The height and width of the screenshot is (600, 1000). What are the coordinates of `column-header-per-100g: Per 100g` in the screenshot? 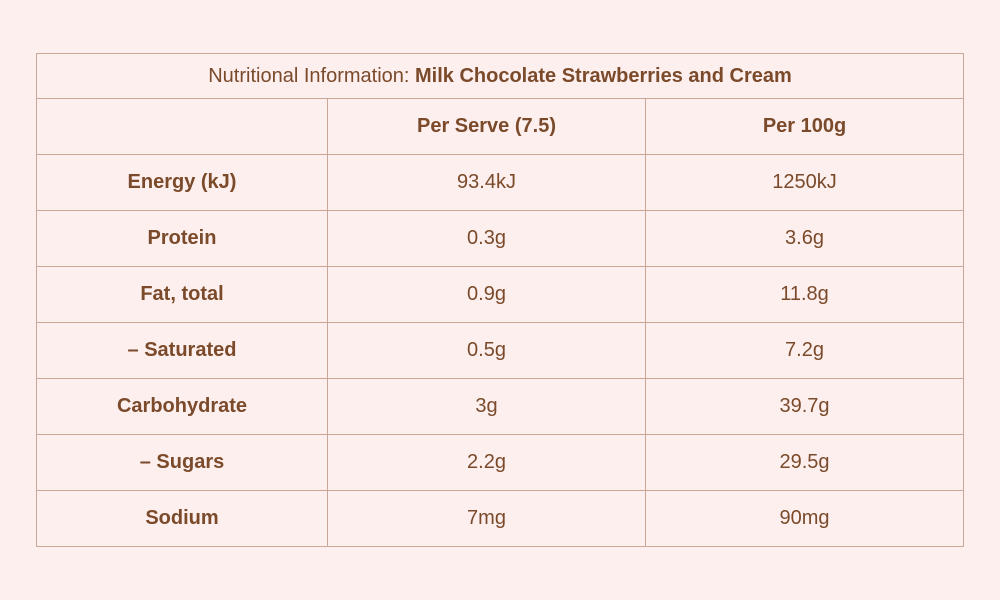 It's located at (804, 126).